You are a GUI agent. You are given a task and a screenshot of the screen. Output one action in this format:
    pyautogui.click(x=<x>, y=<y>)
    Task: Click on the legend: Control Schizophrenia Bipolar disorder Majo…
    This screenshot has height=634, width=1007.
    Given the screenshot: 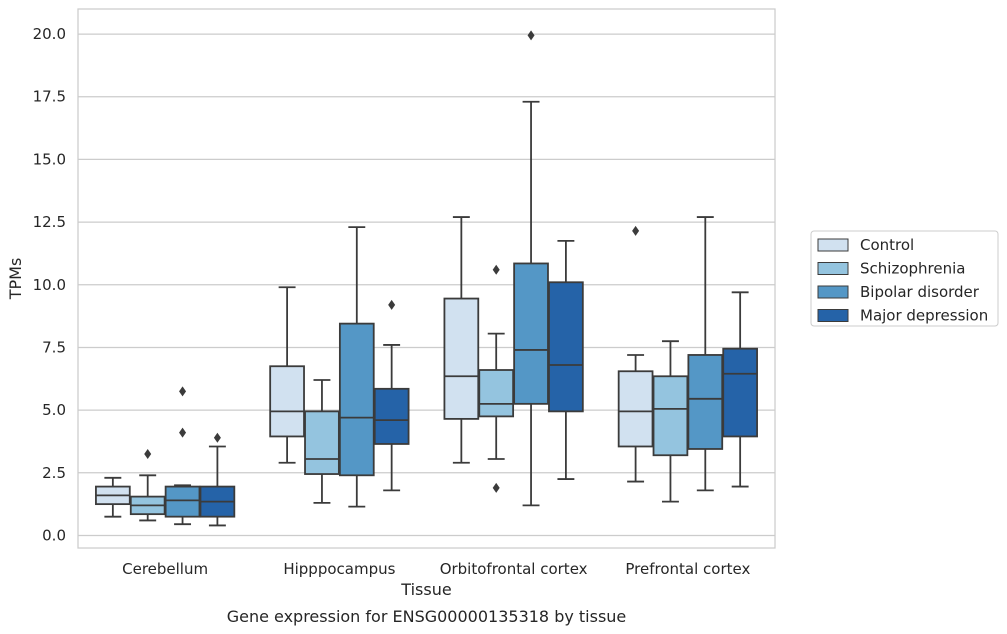 What is the action you would take?
    pyautogui.click(x=904, y=278)
    